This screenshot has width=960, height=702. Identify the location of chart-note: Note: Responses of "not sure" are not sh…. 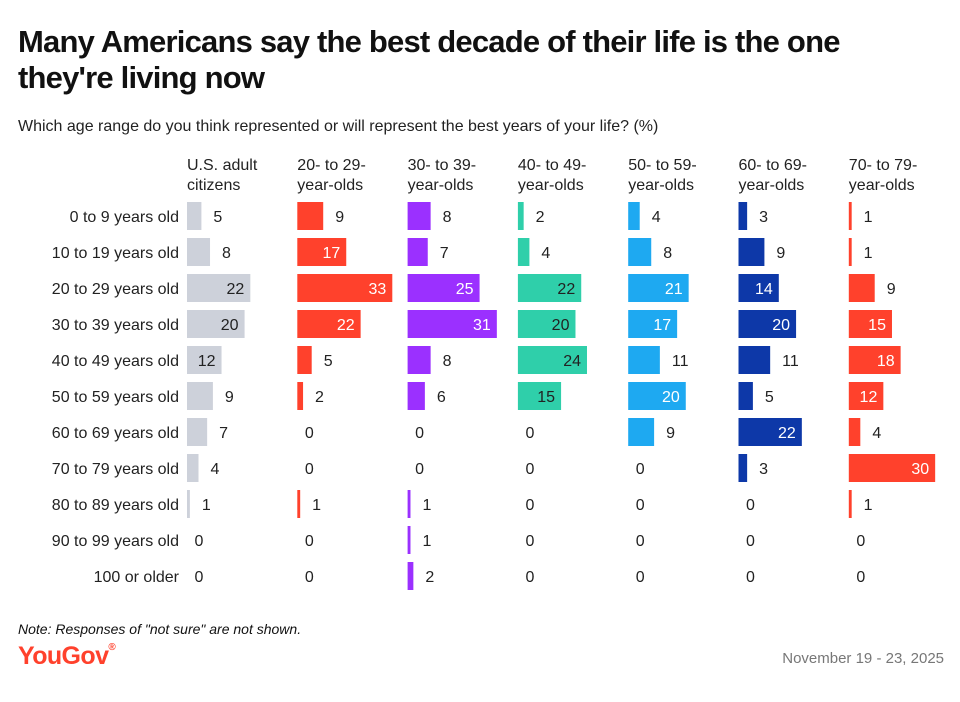
(160, 629).